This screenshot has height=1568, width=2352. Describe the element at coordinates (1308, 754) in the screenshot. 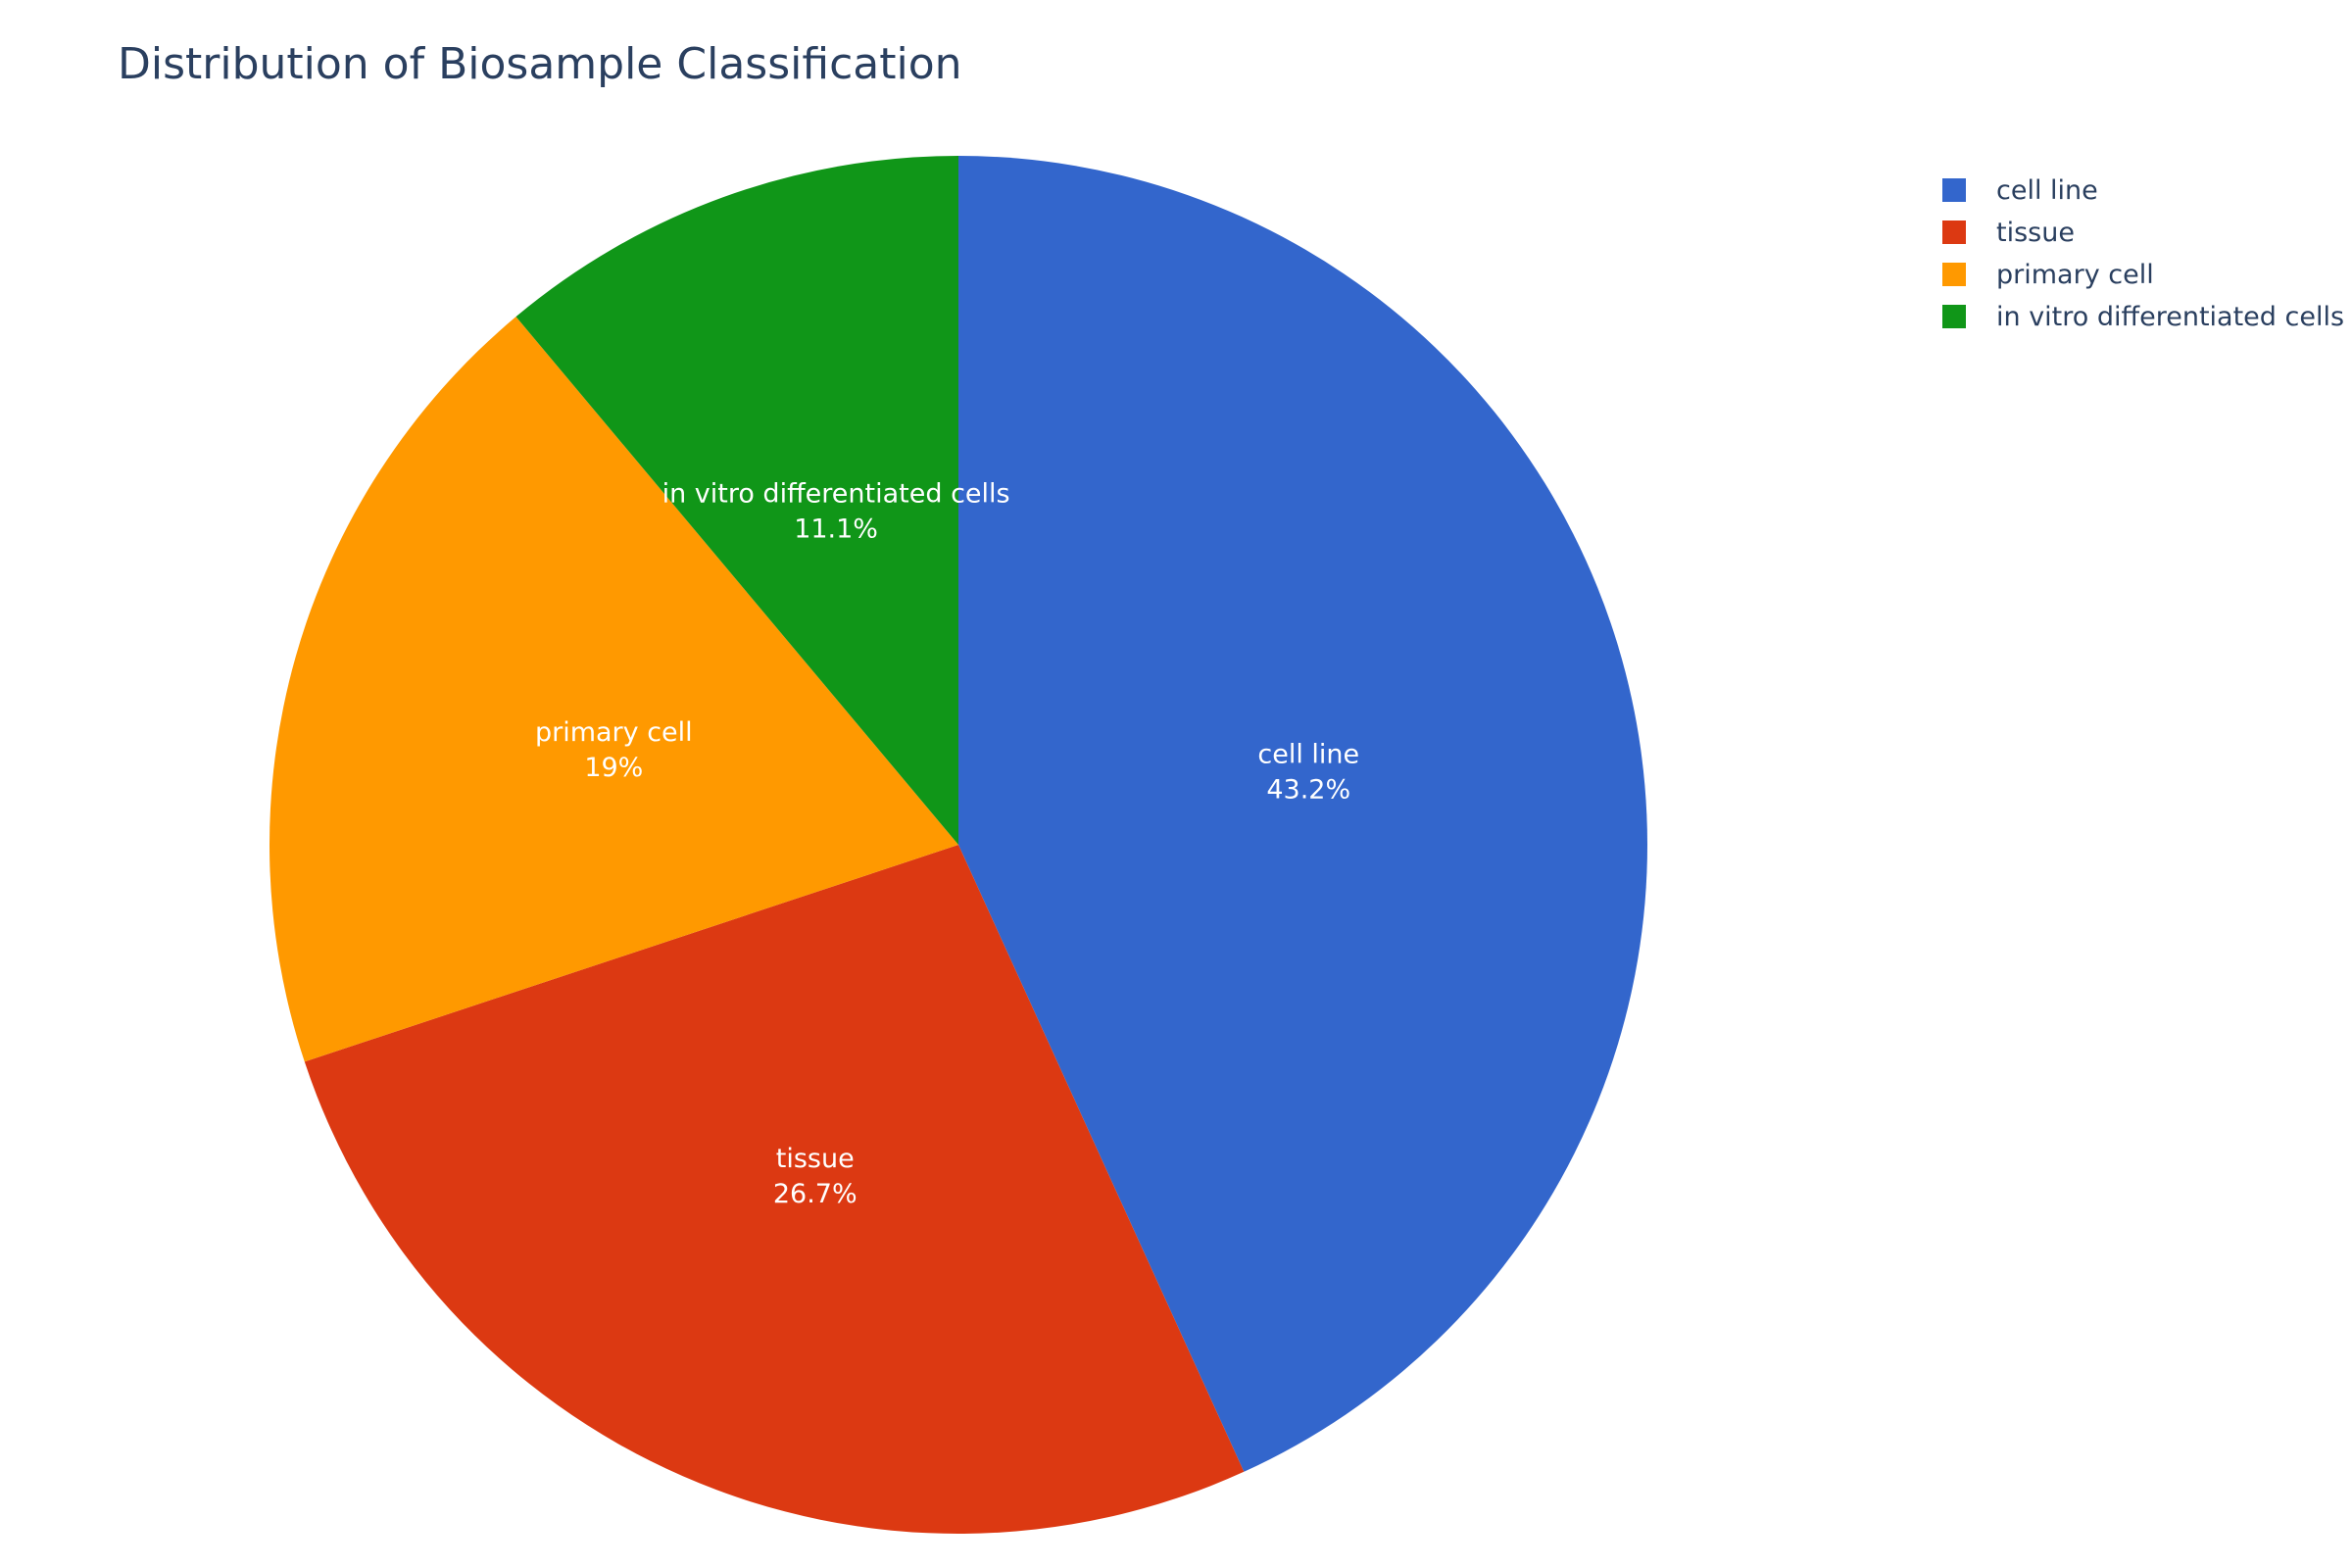

I see `slice-label-cell-line: cell line` at that location.